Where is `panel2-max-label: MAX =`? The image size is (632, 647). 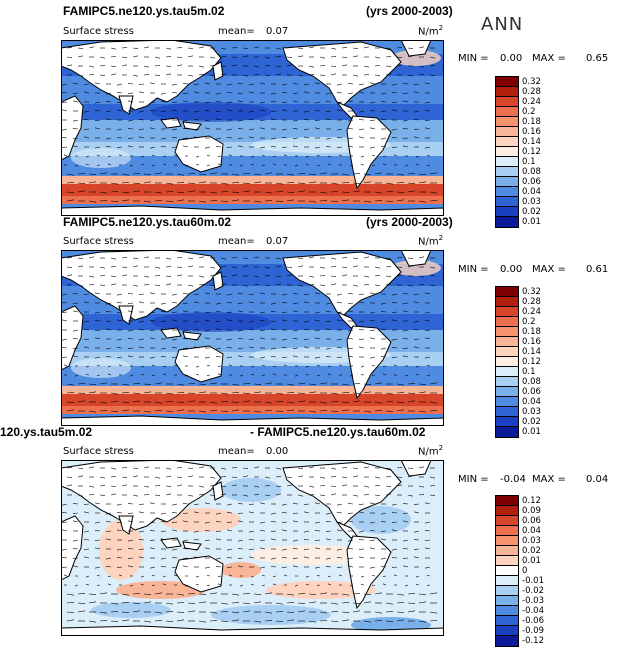
panel2-max-label: MAX = is located at coordinates (549, 269).